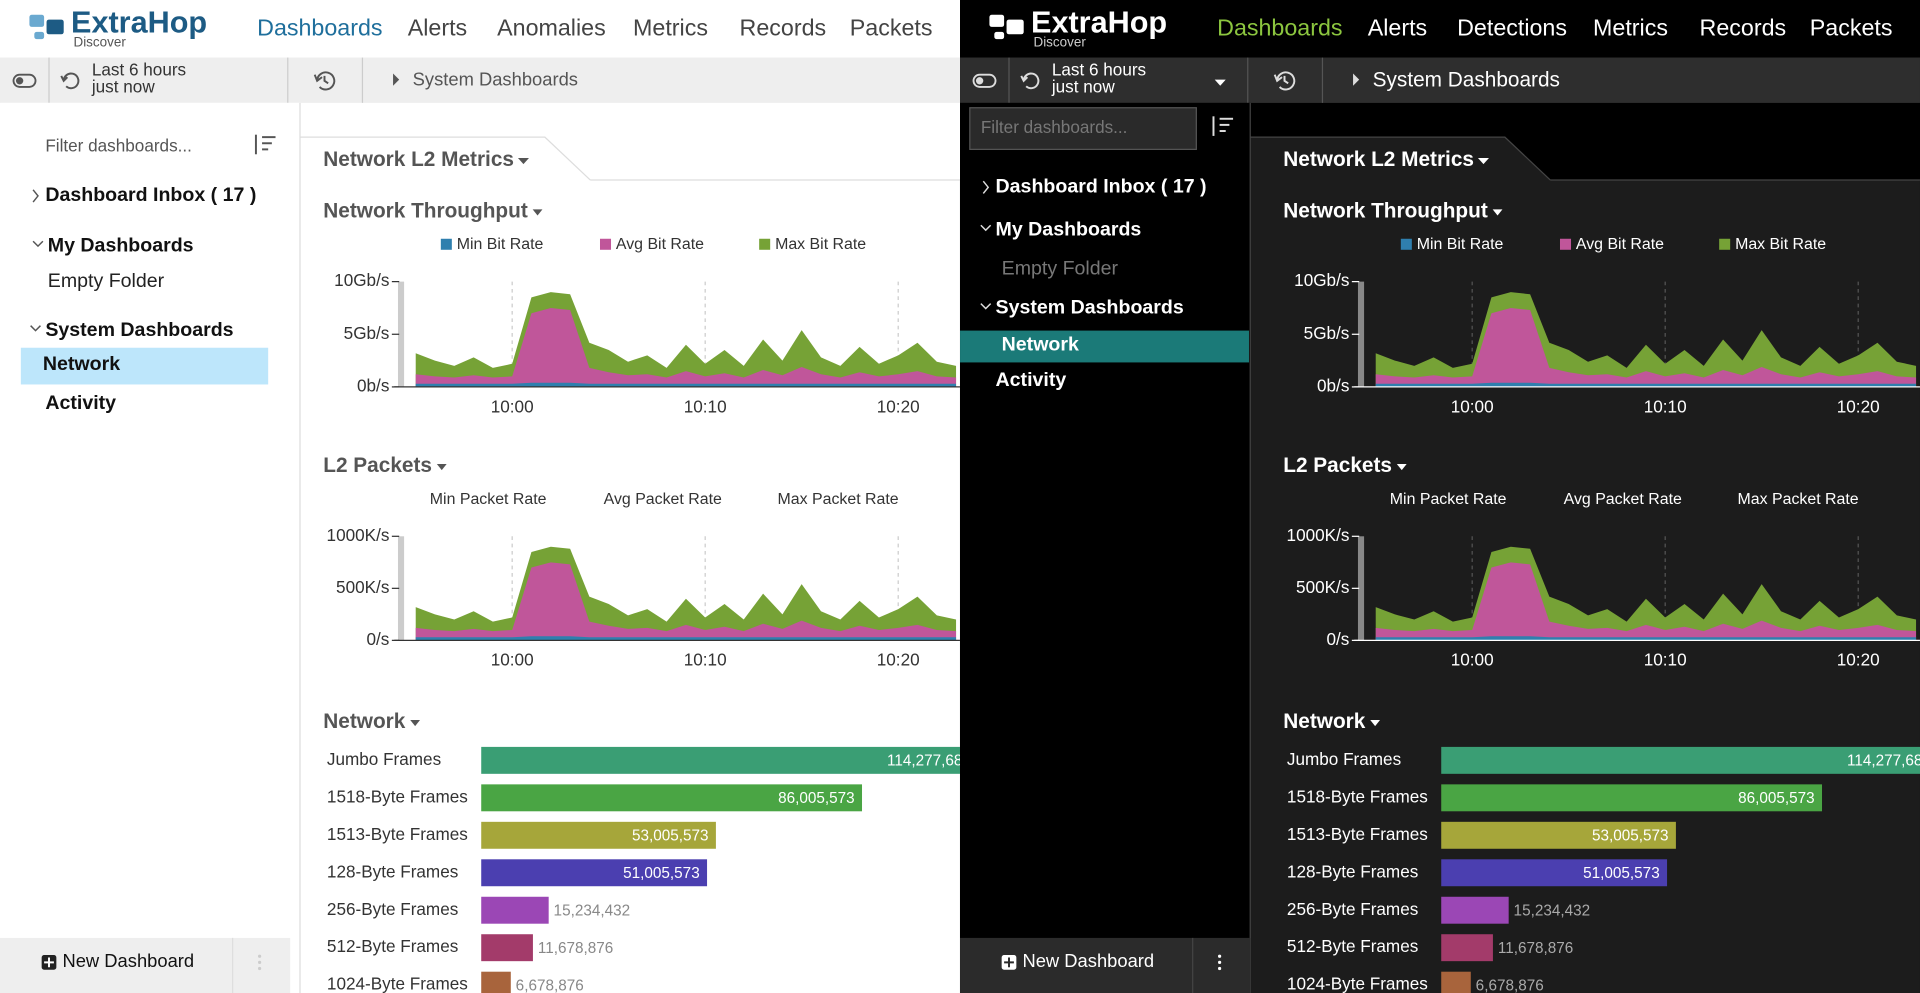  What do you see at coordinates (415, 723) in the screenshot?
I see `chart-caret` at bounding box center [415, 723].